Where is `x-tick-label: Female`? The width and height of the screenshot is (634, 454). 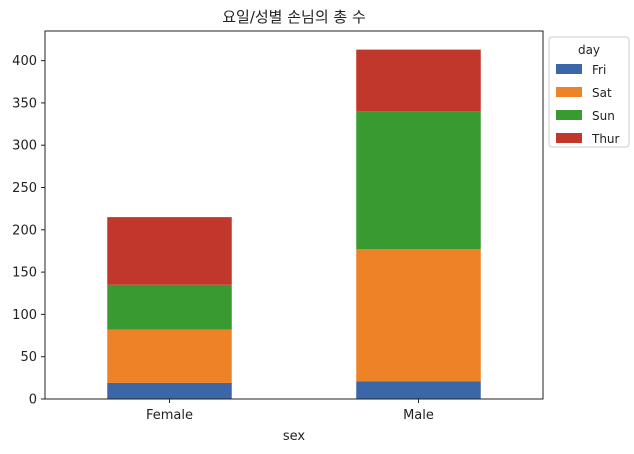
x-tick-label: Female is located at coordinates (169, 415).